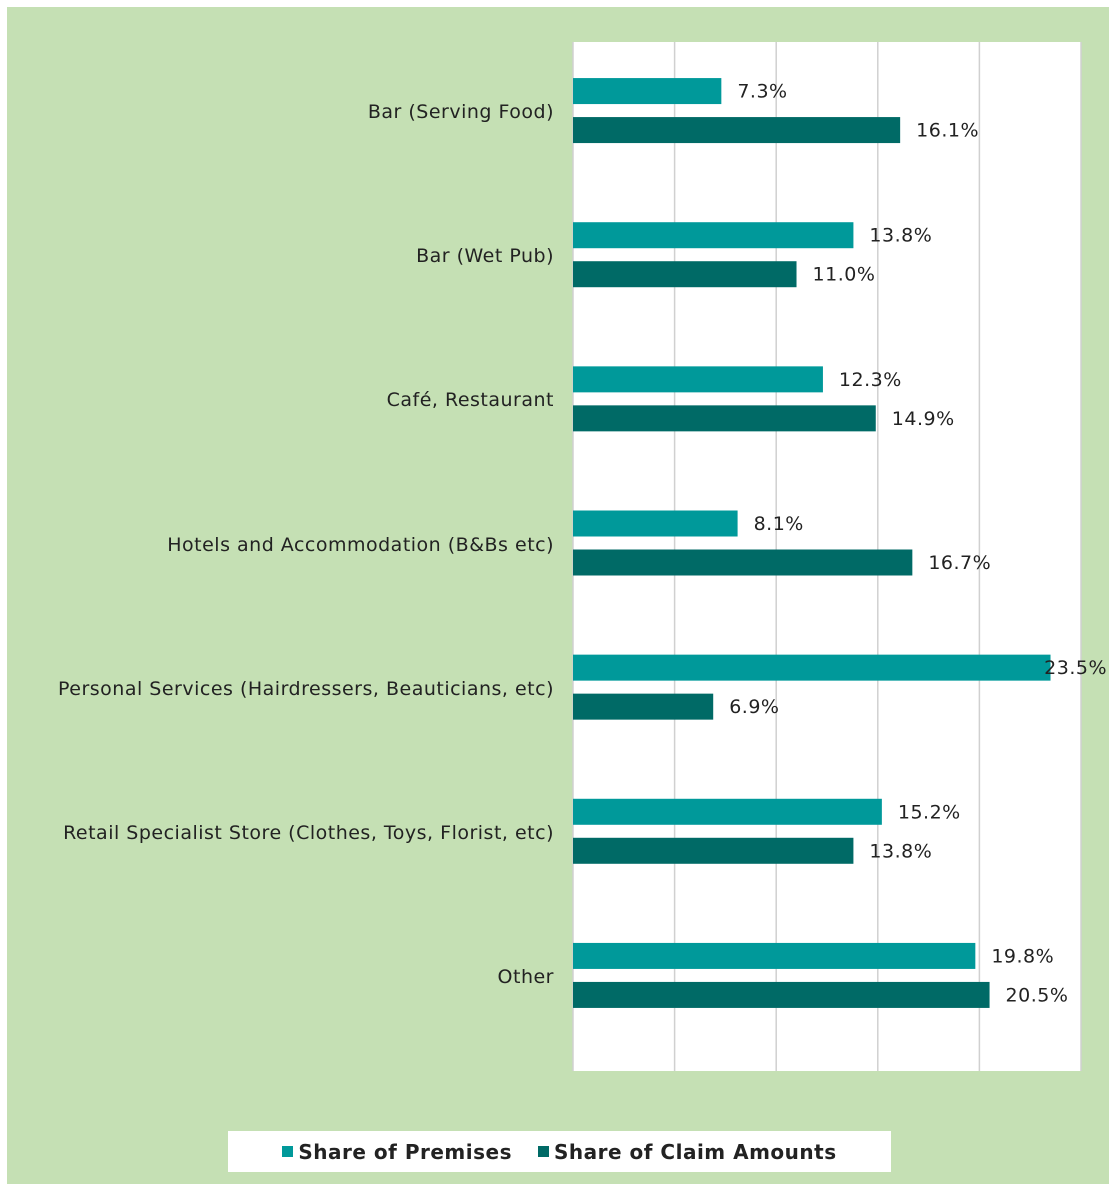  Describe the element at coordinates (304, 256) in the screenshot. I see `category-label: Bar (Wet Pub)` at that location.